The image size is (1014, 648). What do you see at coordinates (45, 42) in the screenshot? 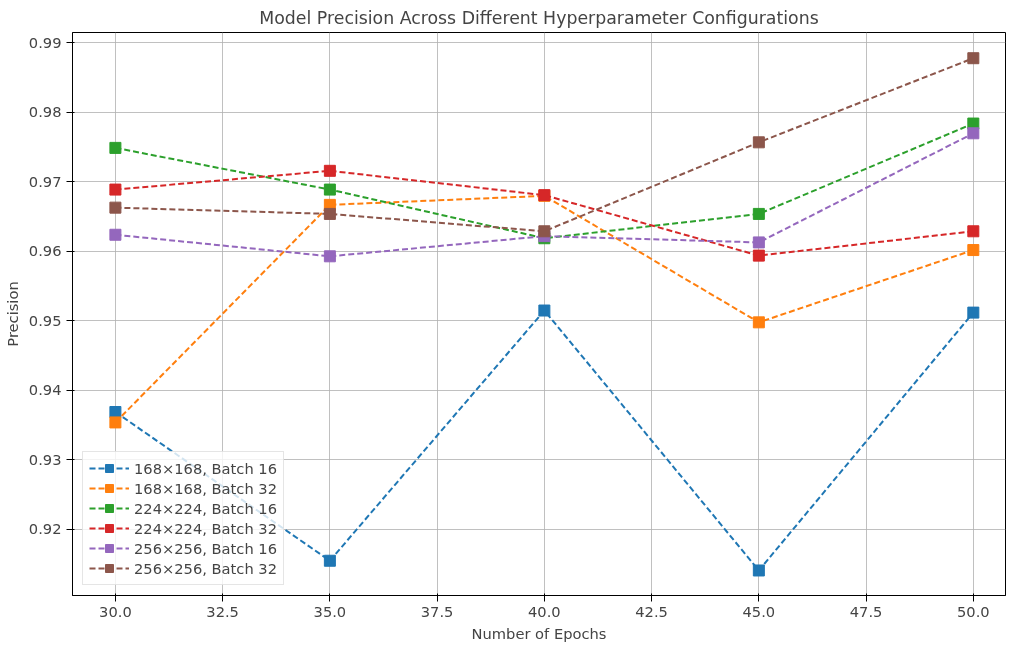
I see `y-tick-label: 0.99` at bounding box center [45, 42].